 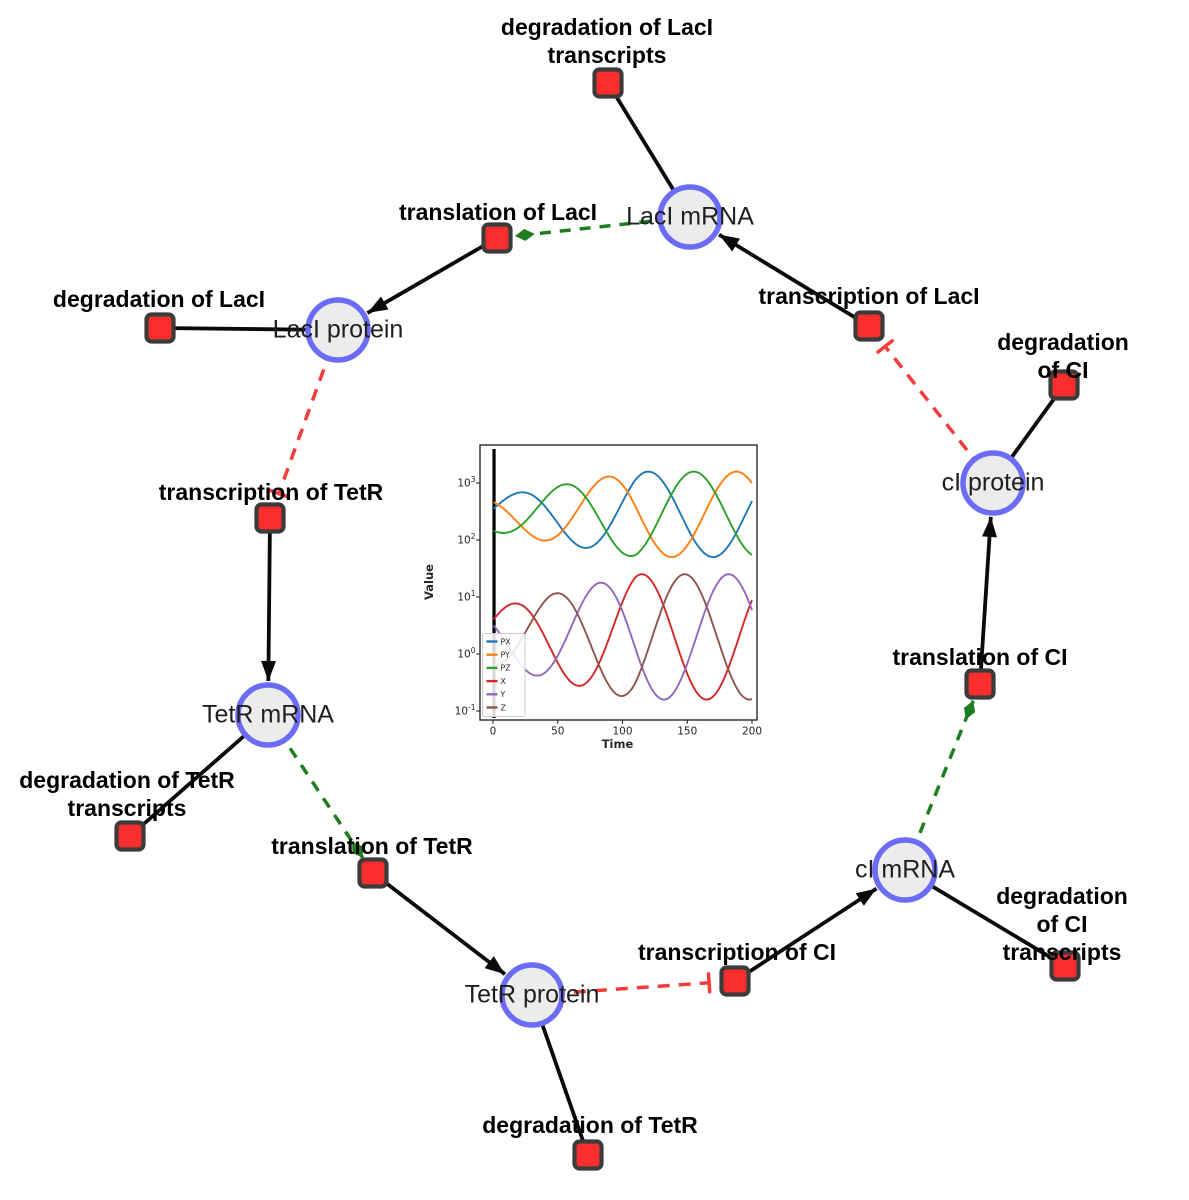 What do you see at coordinates (805, 934) in the screenshot?
I see `edge-transcription-ci--ci-mrna` at bounding box center [805, 934].